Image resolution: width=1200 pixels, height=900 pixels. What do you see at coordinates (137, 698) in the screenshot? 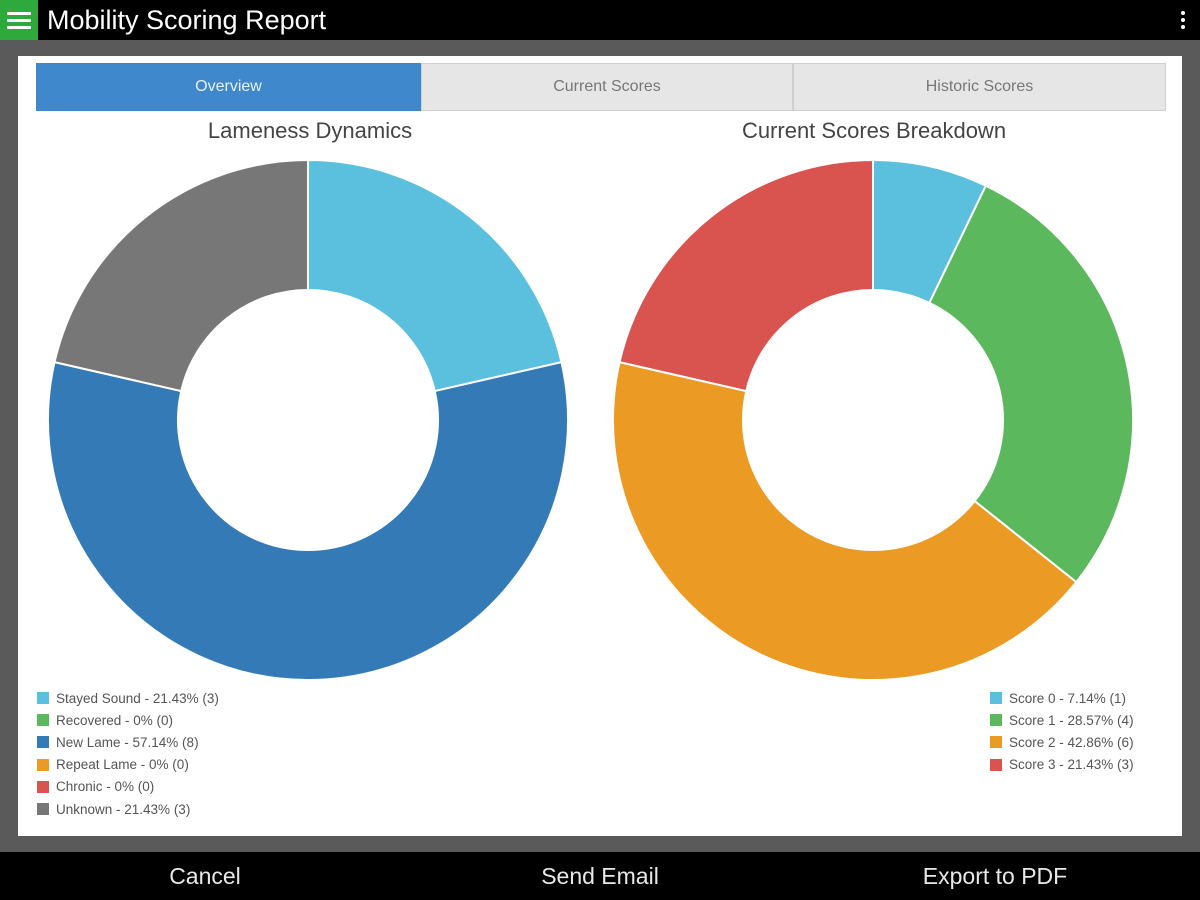
I see `legend-label: Stayed Sound - 21.43% (3)` at bounding box center [137, 698].